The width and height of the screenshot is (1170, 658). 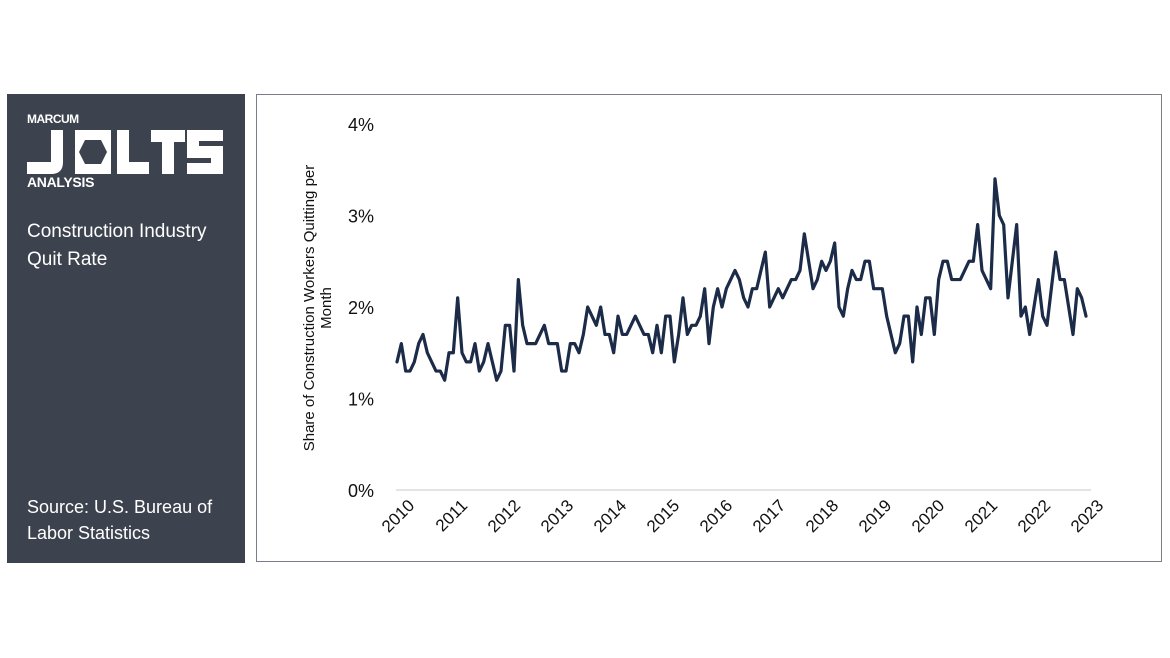 I want to click on x-tick-label: 2012, so click(x=504, y=516).